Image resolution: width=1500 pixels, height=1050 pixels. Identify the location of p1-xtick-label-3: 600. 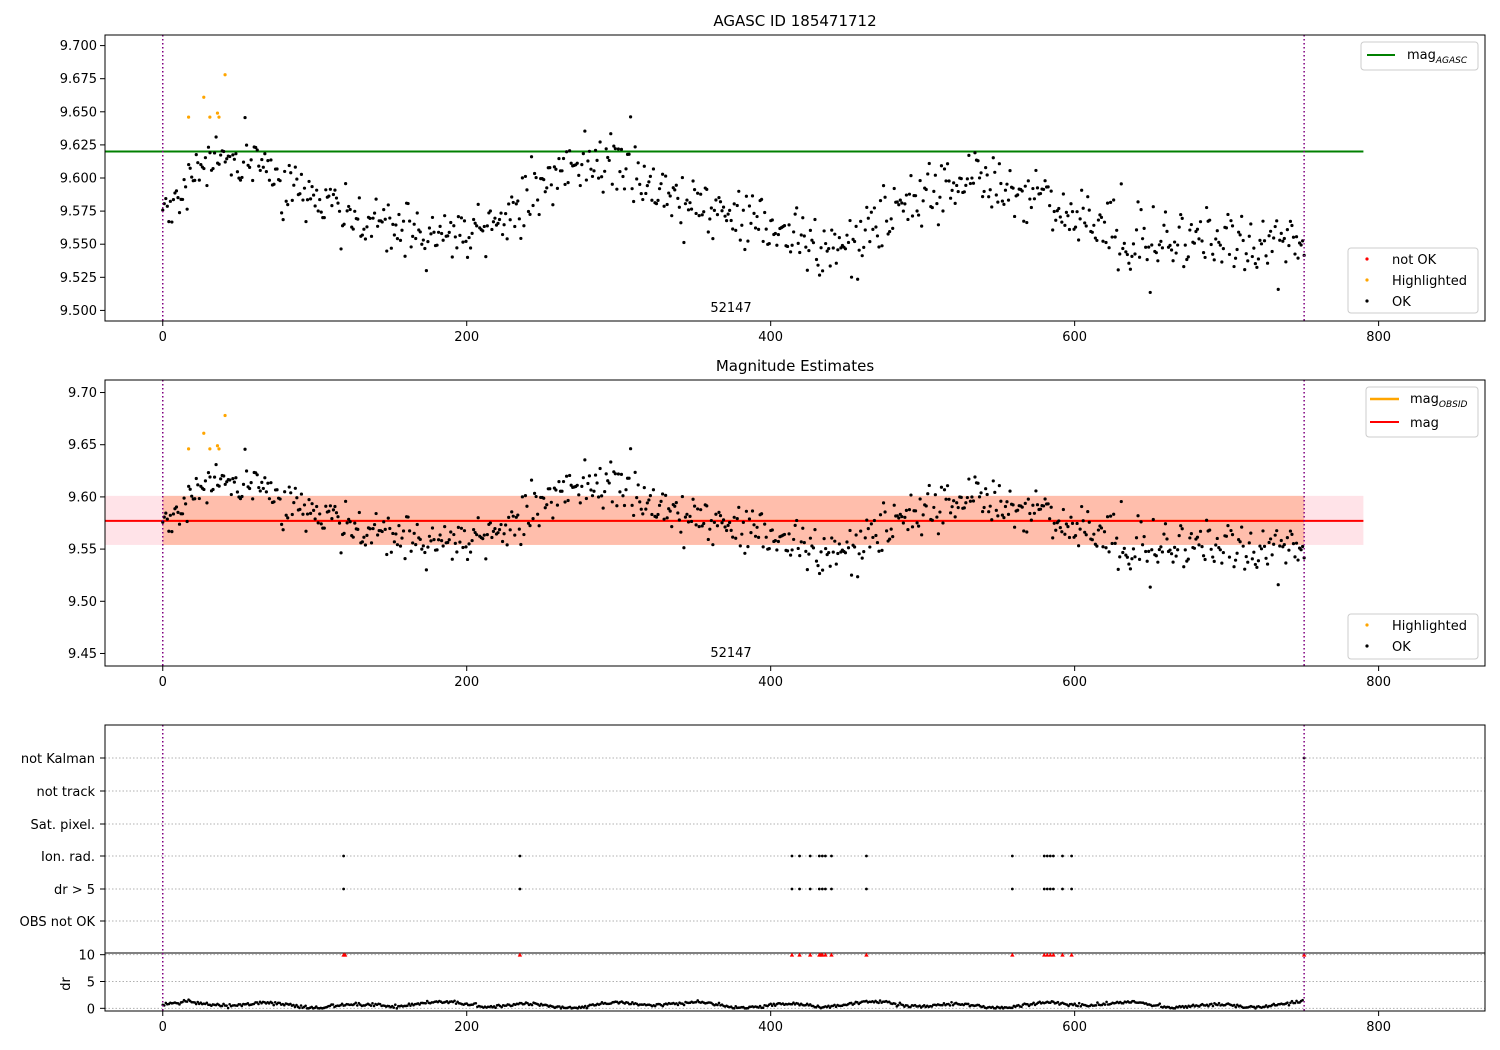
(1074, 337).